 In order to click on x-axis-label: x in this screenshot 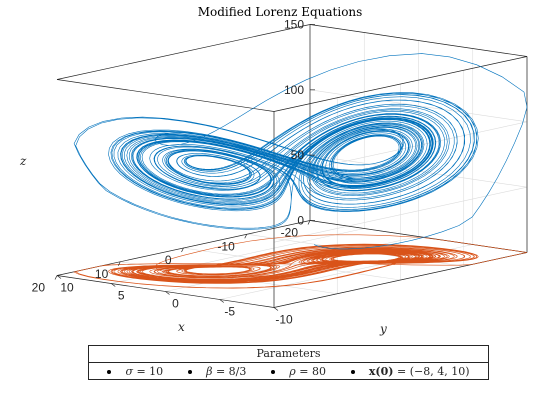, I will do `click(181, 327)`.